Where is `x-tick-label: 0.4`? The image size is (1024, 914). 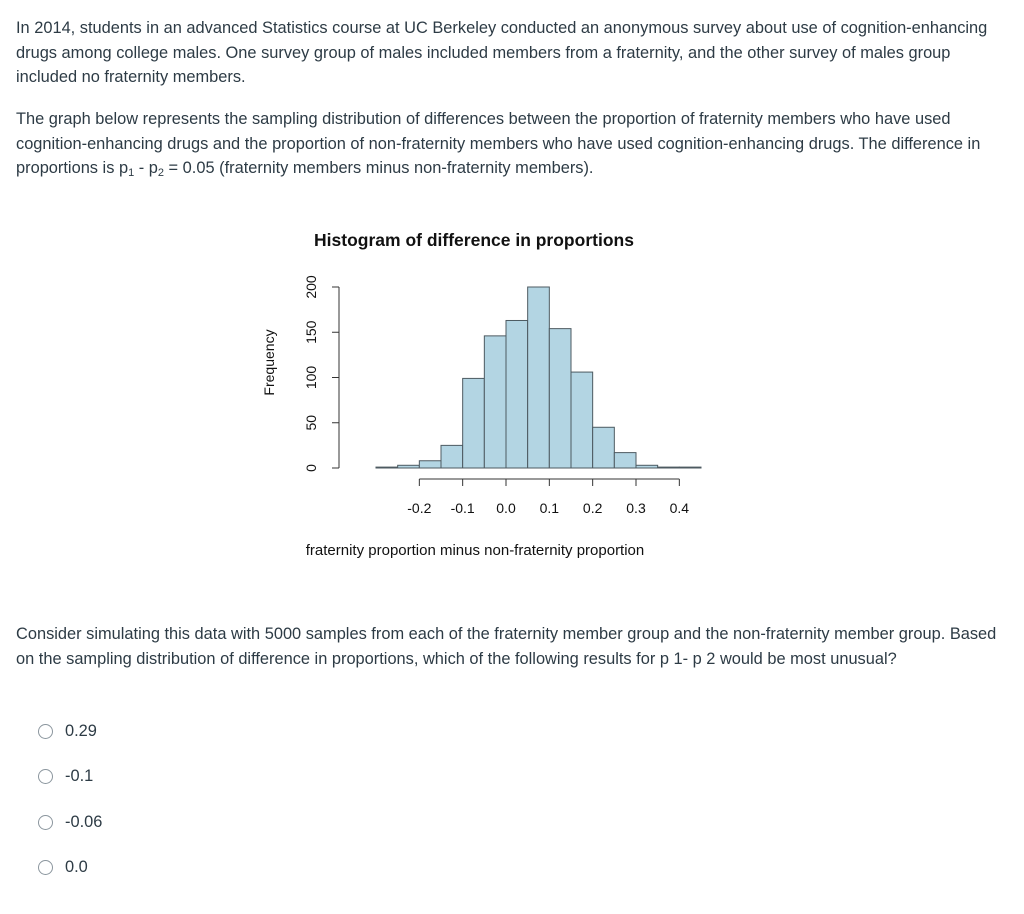 x-tick-label: 0.4 is located at coordinates (680, 508).